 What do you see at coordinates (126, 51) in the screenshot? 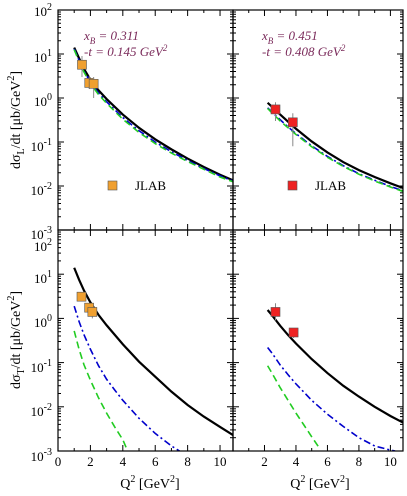
I see `annotation-t: -t = 0.145 GeV2` at bounding box center [126, 51].